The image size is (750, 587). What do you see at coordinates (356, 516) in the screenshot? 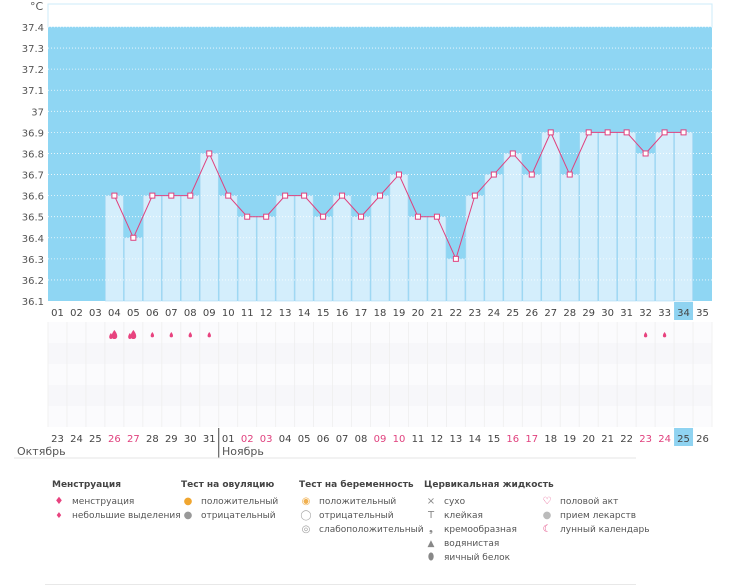
I see `legend-pregnancy-negative-label: отрицательный` at bounding box center [356, 516].